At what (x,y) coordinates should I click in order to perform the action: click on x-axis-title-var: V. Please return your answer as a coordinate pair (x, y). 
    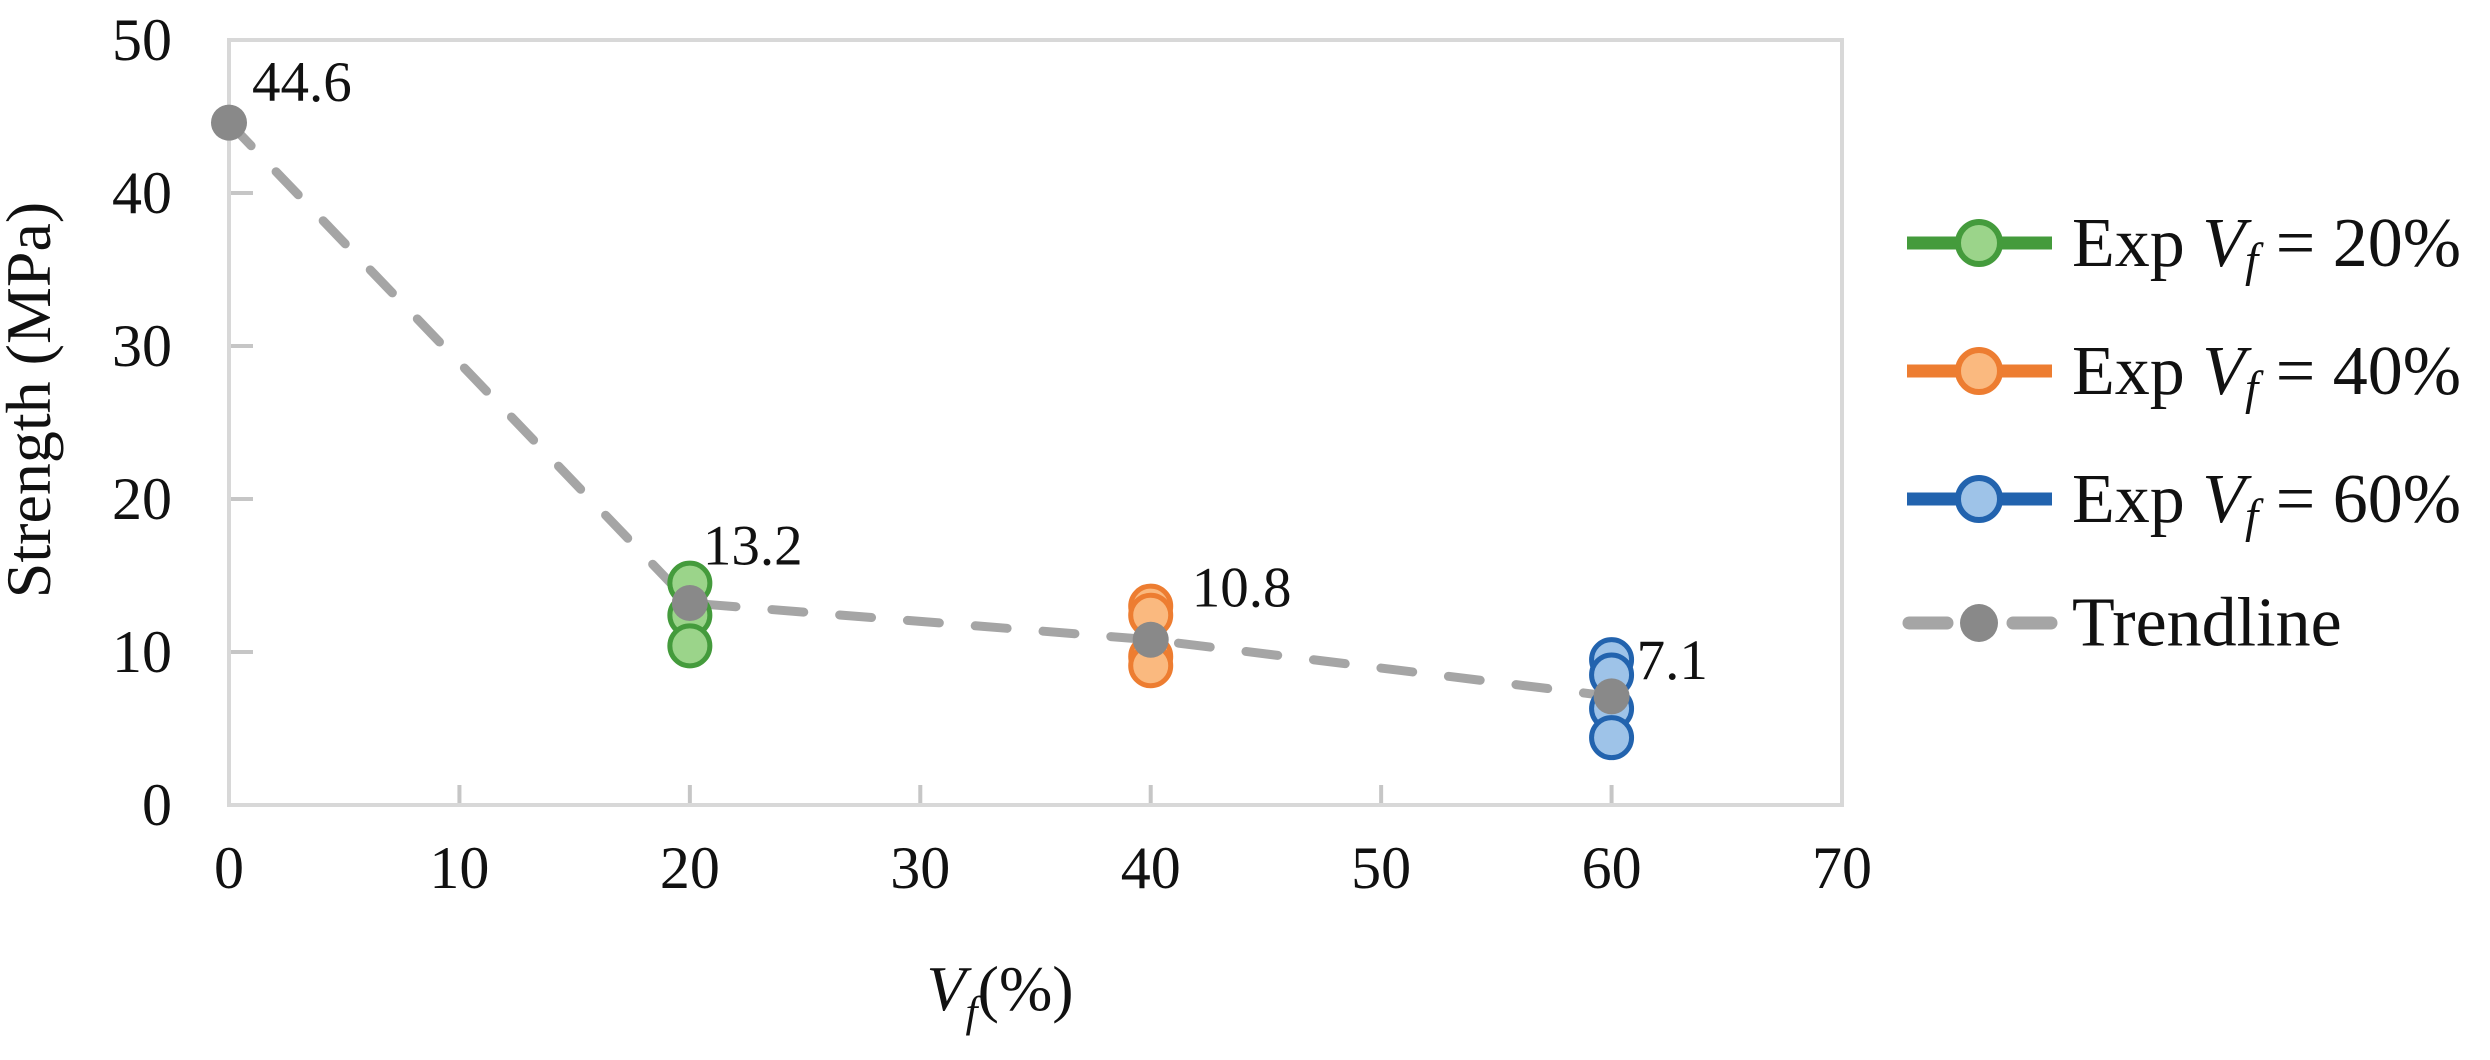
    Looking at the image, I should click on (949, 988).